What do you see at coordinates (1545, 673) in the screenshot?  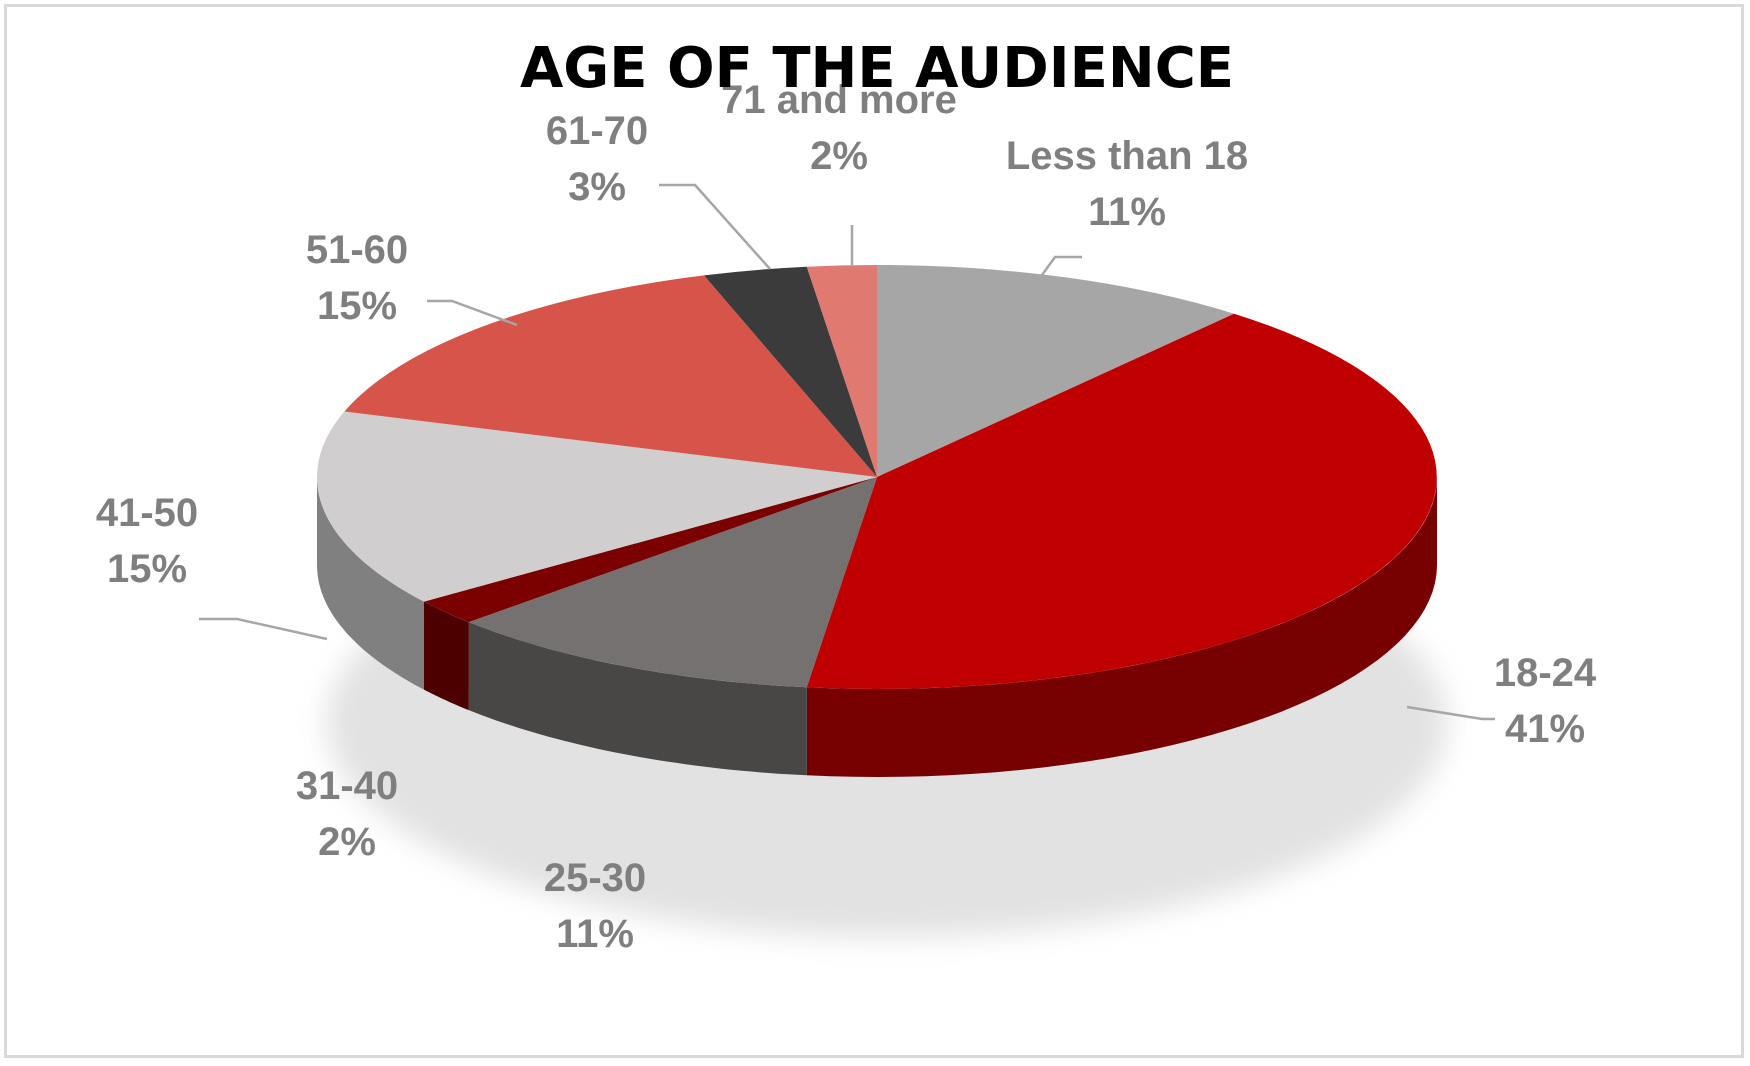 I see `slice-category-label: 18-24` at bounding box center [1545, 673].